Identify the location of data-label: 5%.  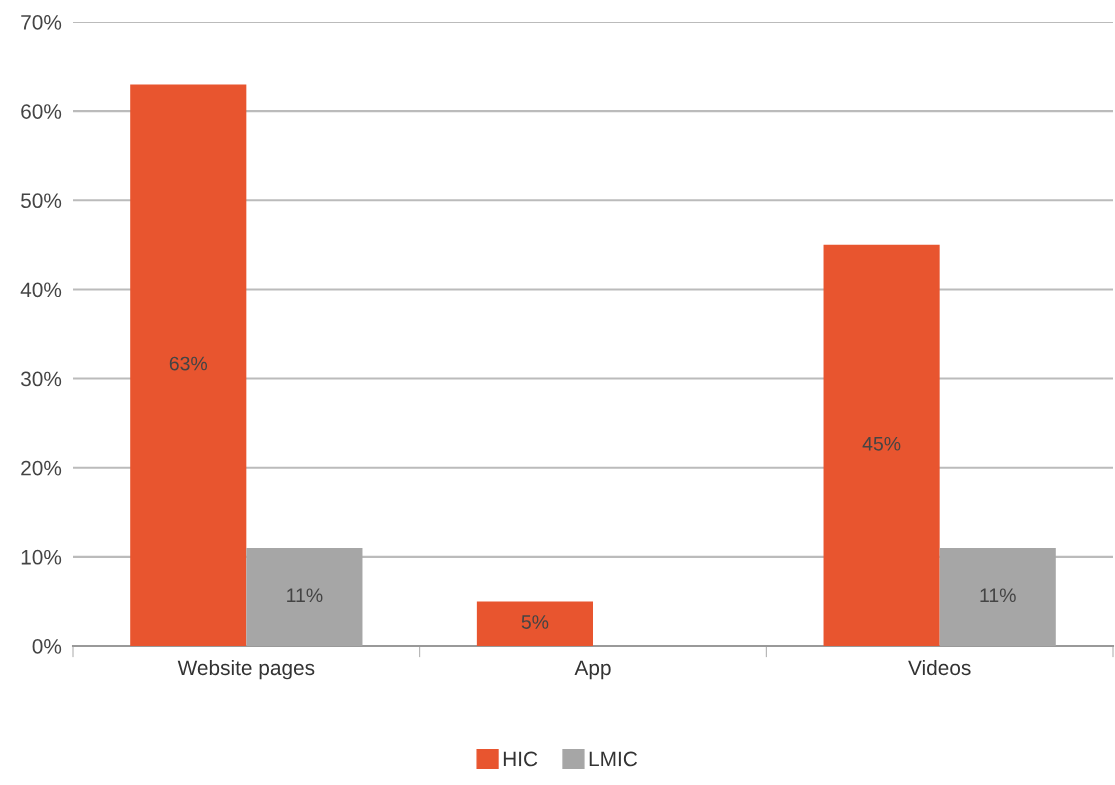
(535, 622).